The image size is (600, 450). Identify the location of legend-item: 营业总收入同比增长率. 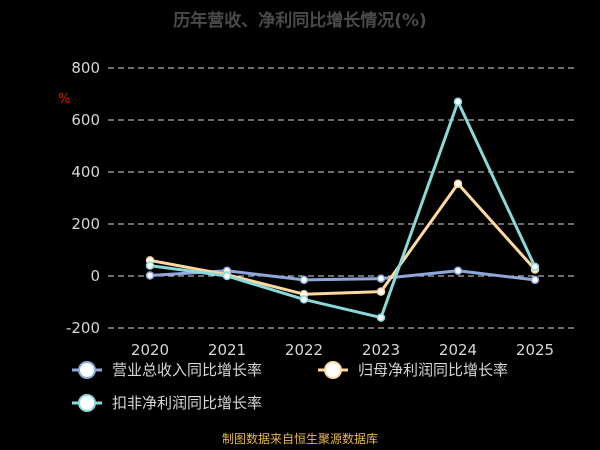
(167, 370).